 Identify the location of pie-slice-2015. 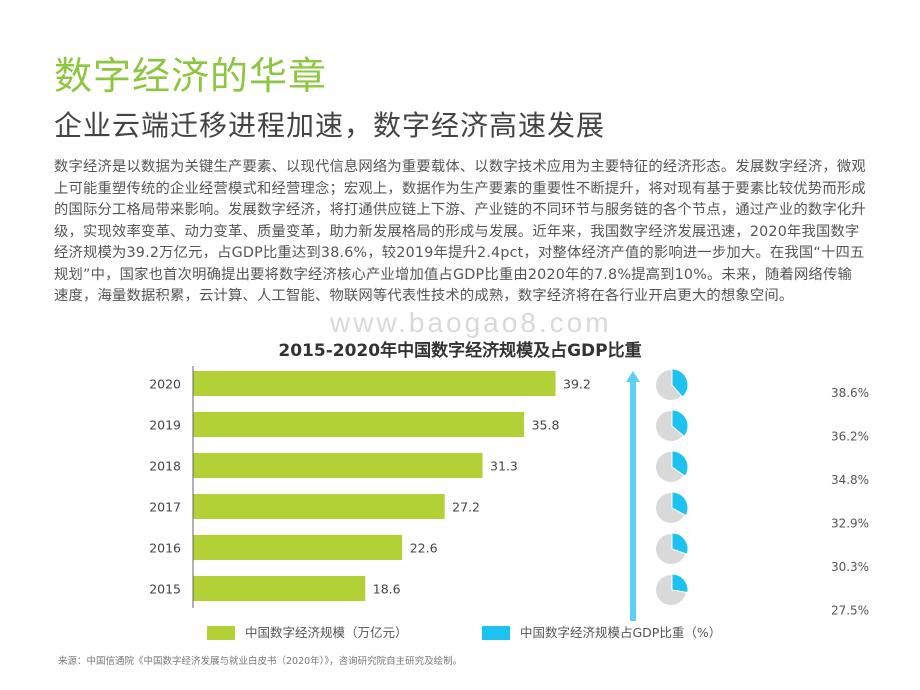
(680, 583).